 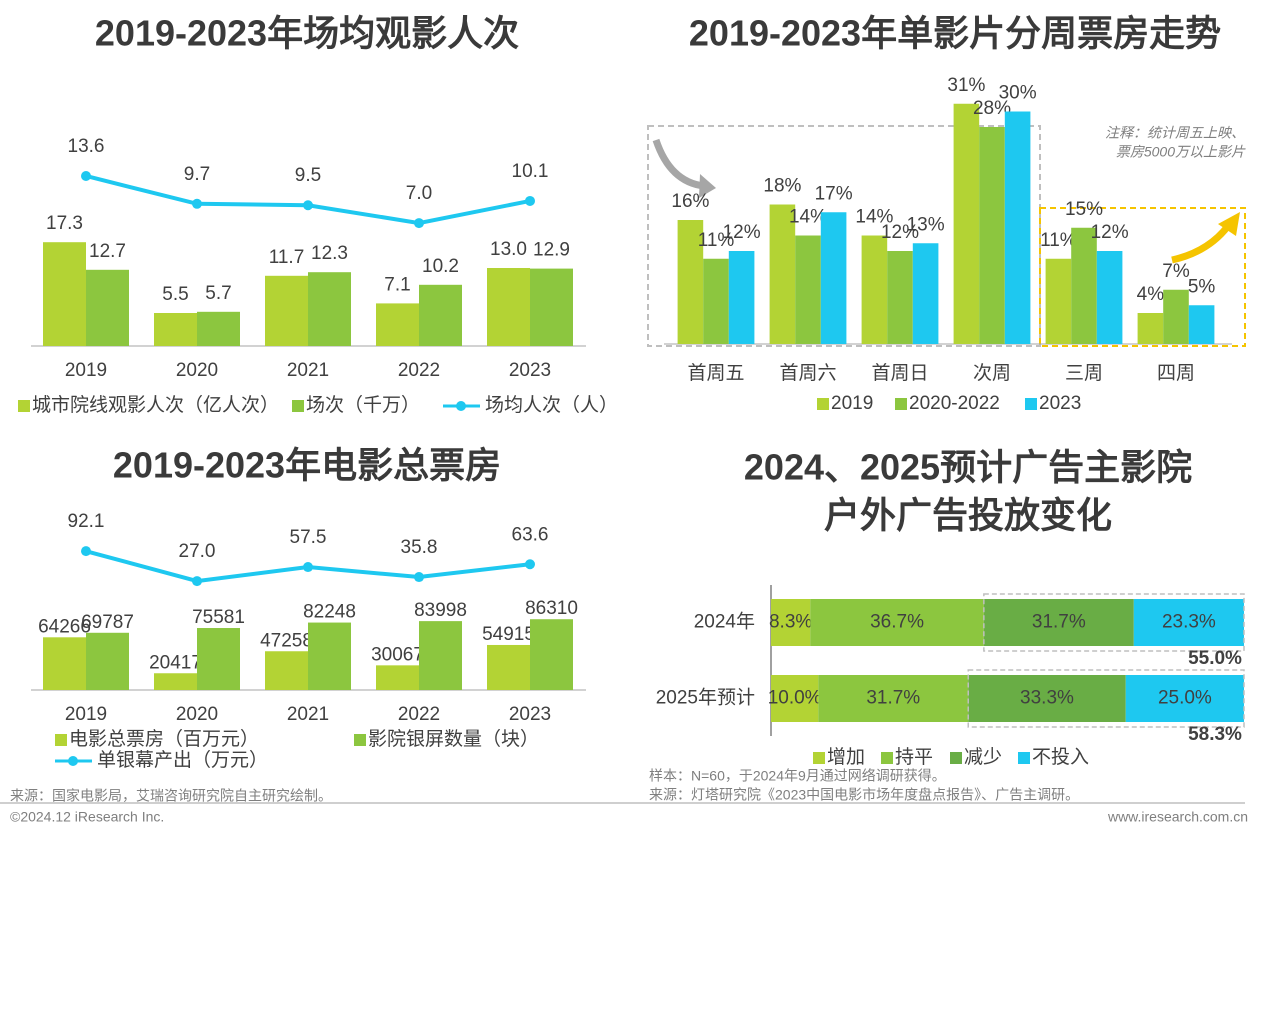 What do you see at coordinates (218, 293) in the screenshot?
I see `value-label: 5.7` at bounding box center [218, 293].